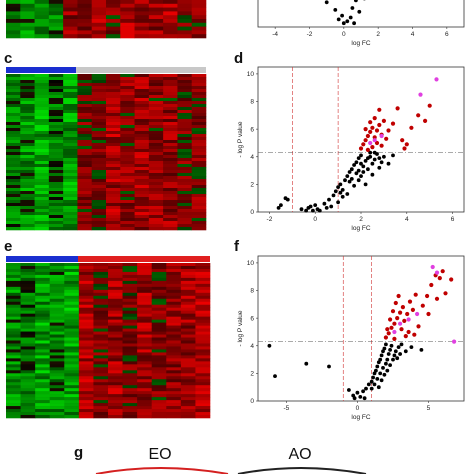  Describe the element at coordinates (407, 219) in the screenshot. I see `x-tick-label: 4` at that location.